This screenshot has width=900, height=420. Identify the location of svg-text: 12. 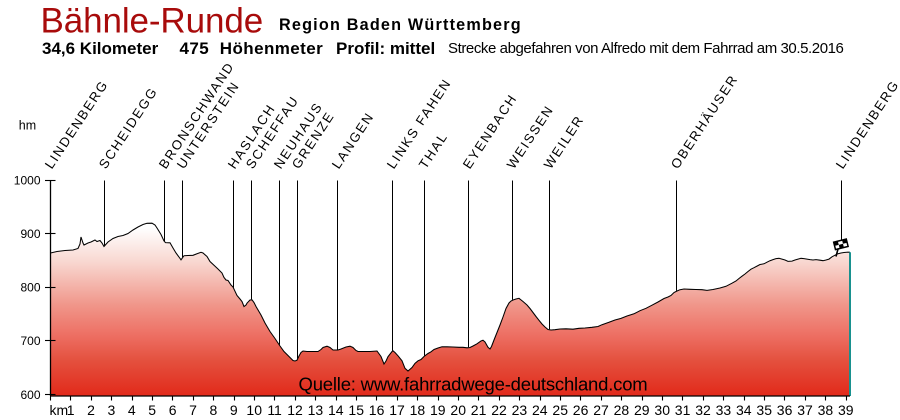
(295, 410).